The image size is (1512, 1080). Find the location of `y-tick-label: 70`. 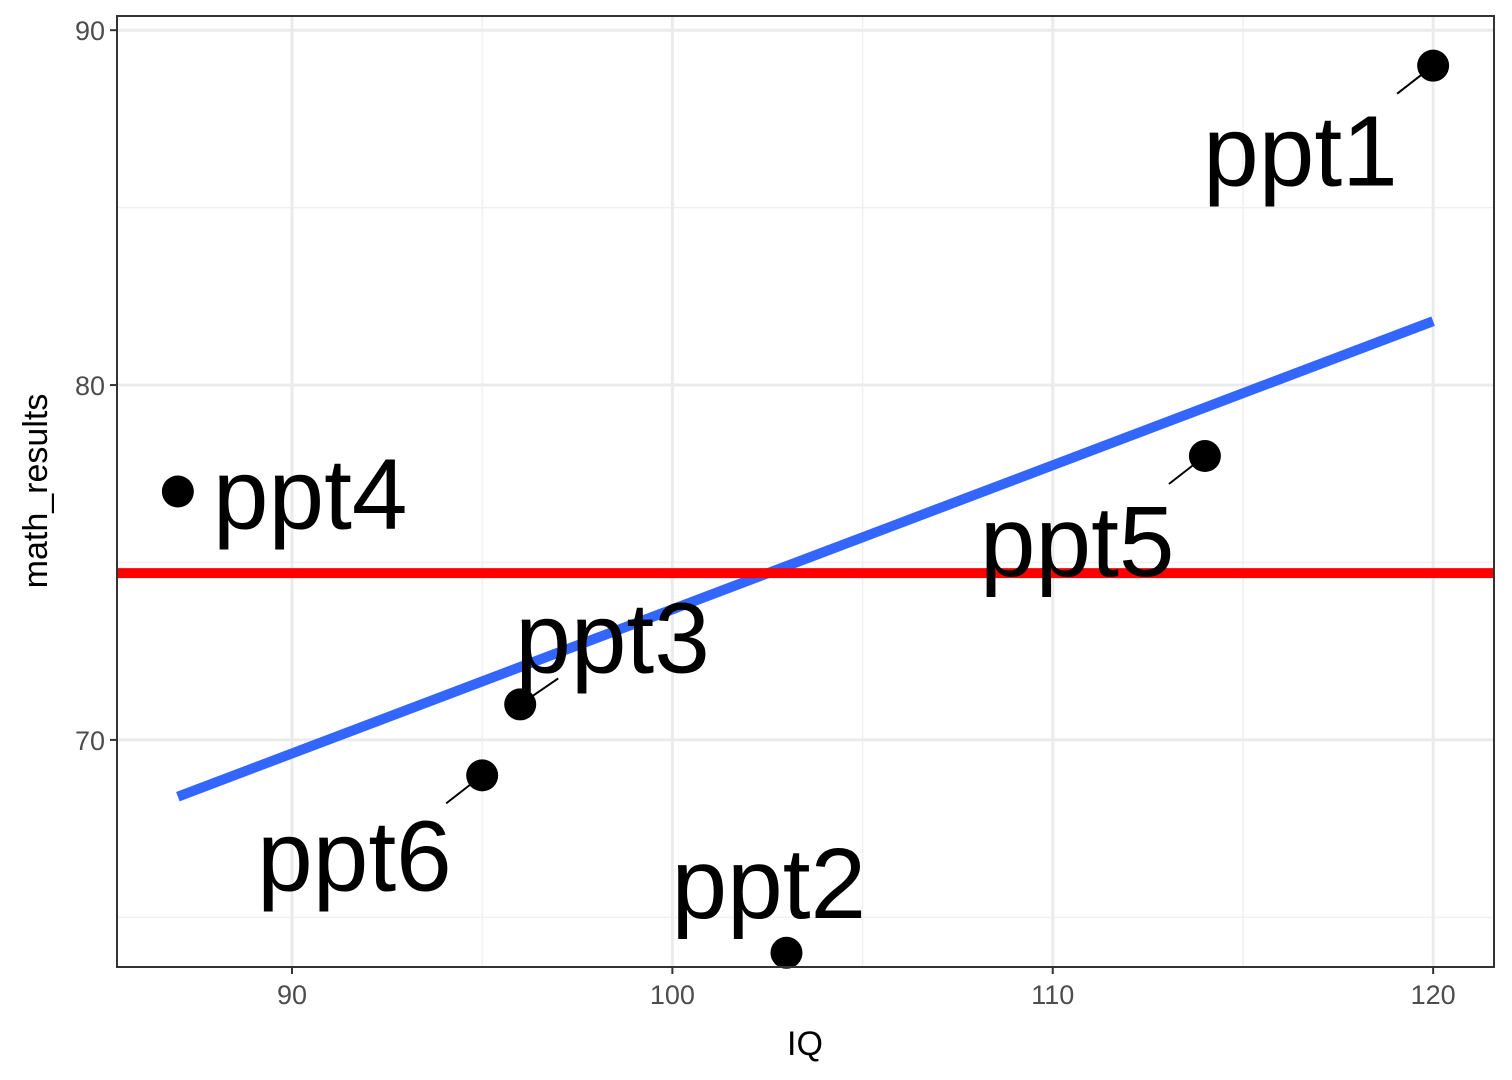

y-tick-label: 70 is located at coordinates (90, 741).